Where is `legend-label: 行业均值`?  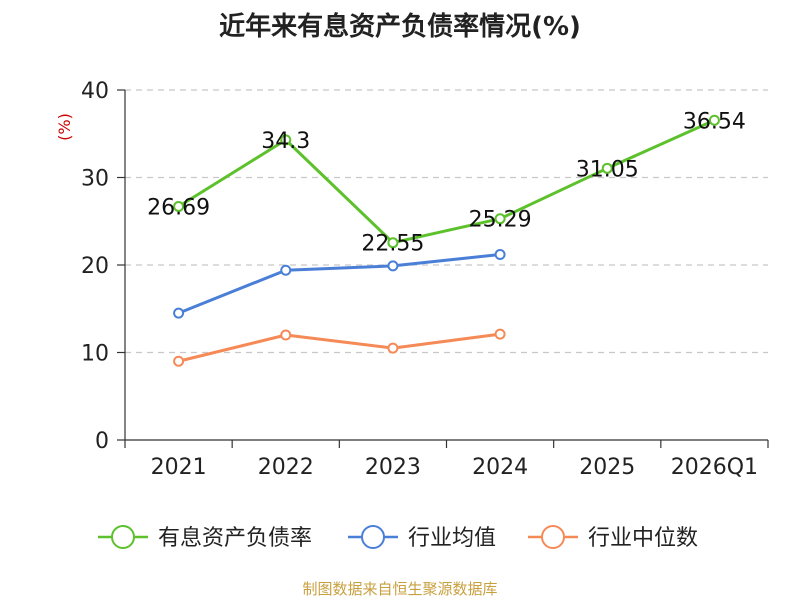
legend-label: 行业均值 is located at coordinates (452, 538).